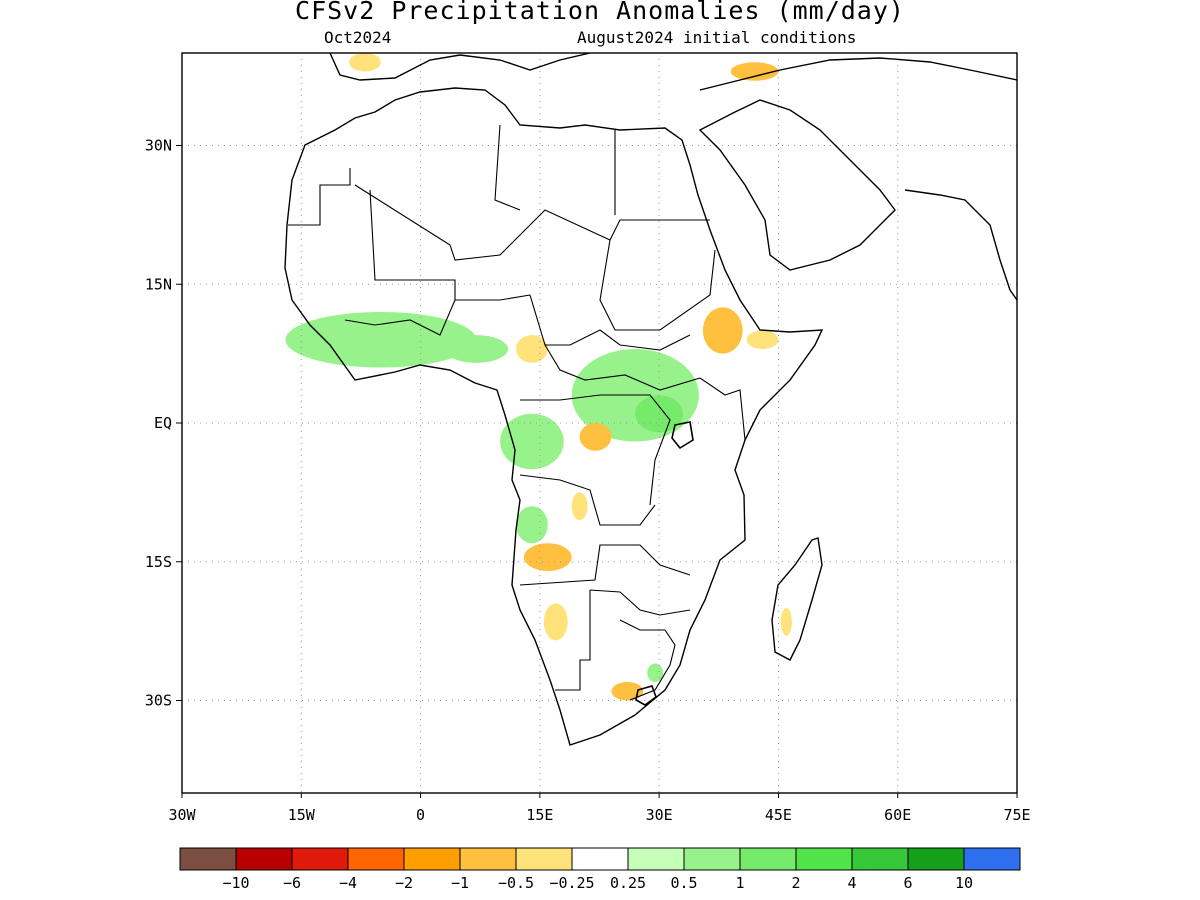 The height and width of the screenshot is (900, 1200). What do you see at coordinates (348, 883) in the screenshot?
I see `colorbar-label: −4` at bounding box center [348, 883].